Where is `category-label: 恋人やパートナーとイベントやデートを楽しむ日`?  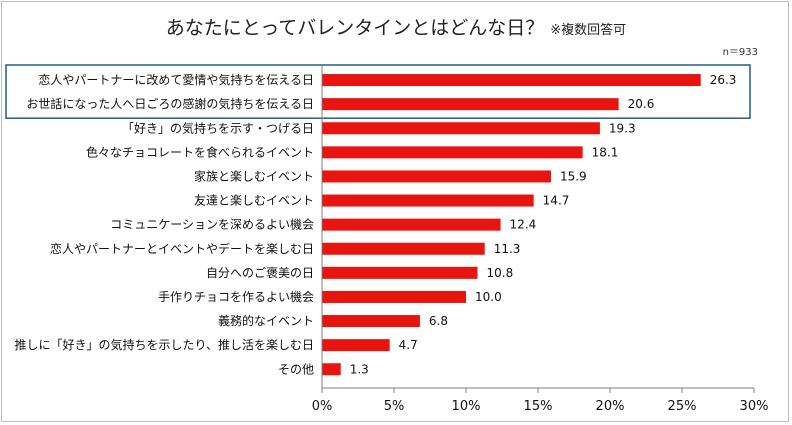 category-label: 恋人やパートナーとイベントやデートを楽しむ日 is located at coordinates (182, 248).